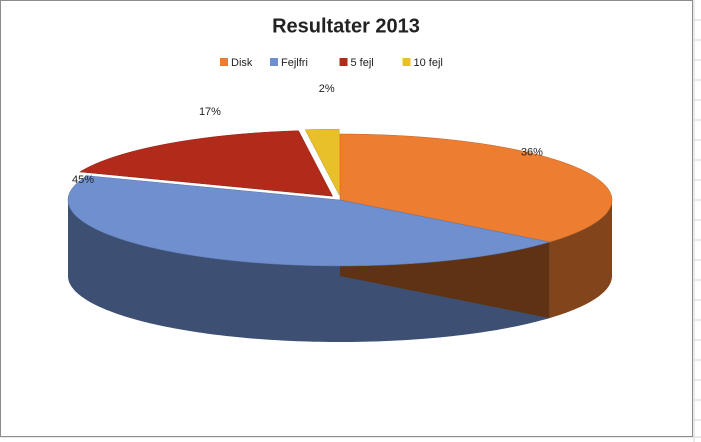 Image resolution: width=701 pixels, height=442 pixels. What do you see at coordinates (346, 26) in the screenshot?
I see `chart-title: Resultater 2013` at bounding box center [346, 26].